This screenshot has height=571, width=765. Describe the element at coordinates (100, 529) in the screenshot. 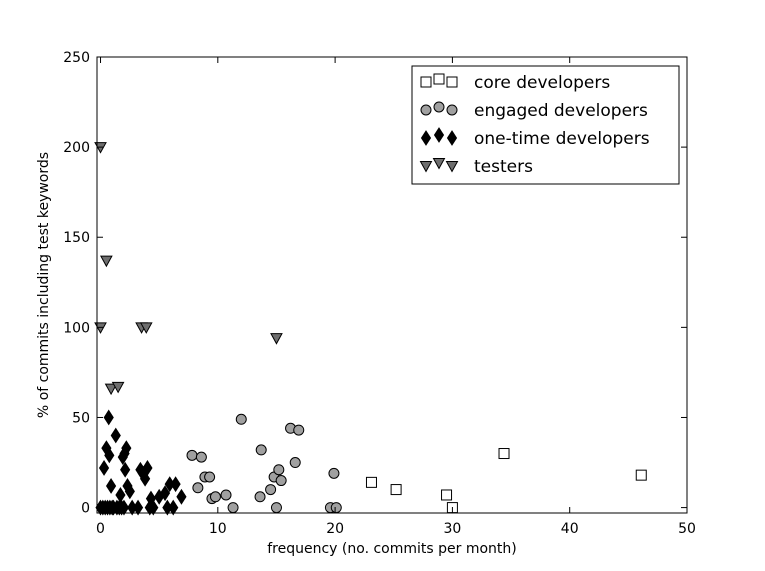

I see `x-tick-label: 0` at that location.